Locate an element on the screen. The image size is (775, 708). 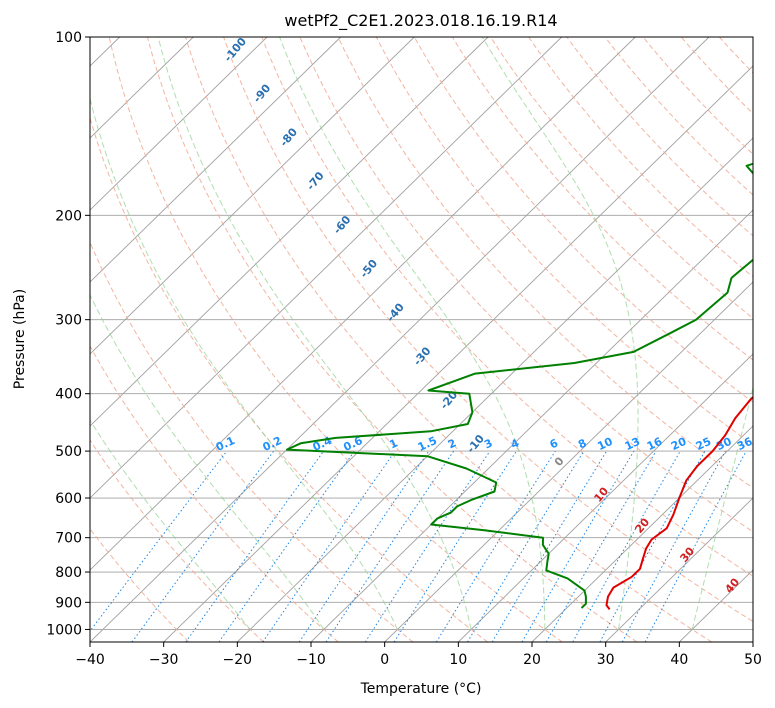
x-axis: −40 −30 −20 −10 0 10 20 30 40 50 is located at coordinates (418, 655).